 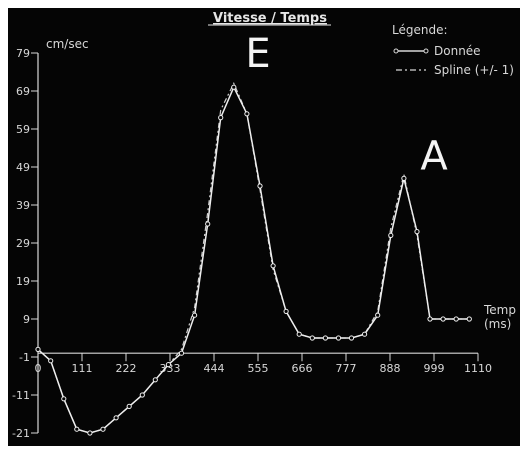 I want to click on y-axis-label: cm/sec, so click(x=67, y=44).